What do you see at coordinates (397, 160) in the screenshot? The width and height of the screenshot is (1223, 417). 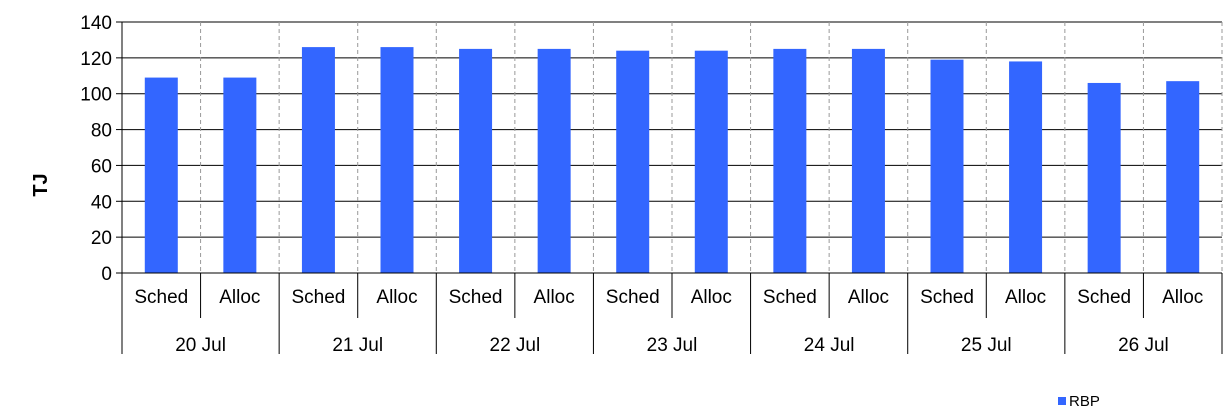 I see `bar-21-jul-alloc` at bounding box center [397, 160].